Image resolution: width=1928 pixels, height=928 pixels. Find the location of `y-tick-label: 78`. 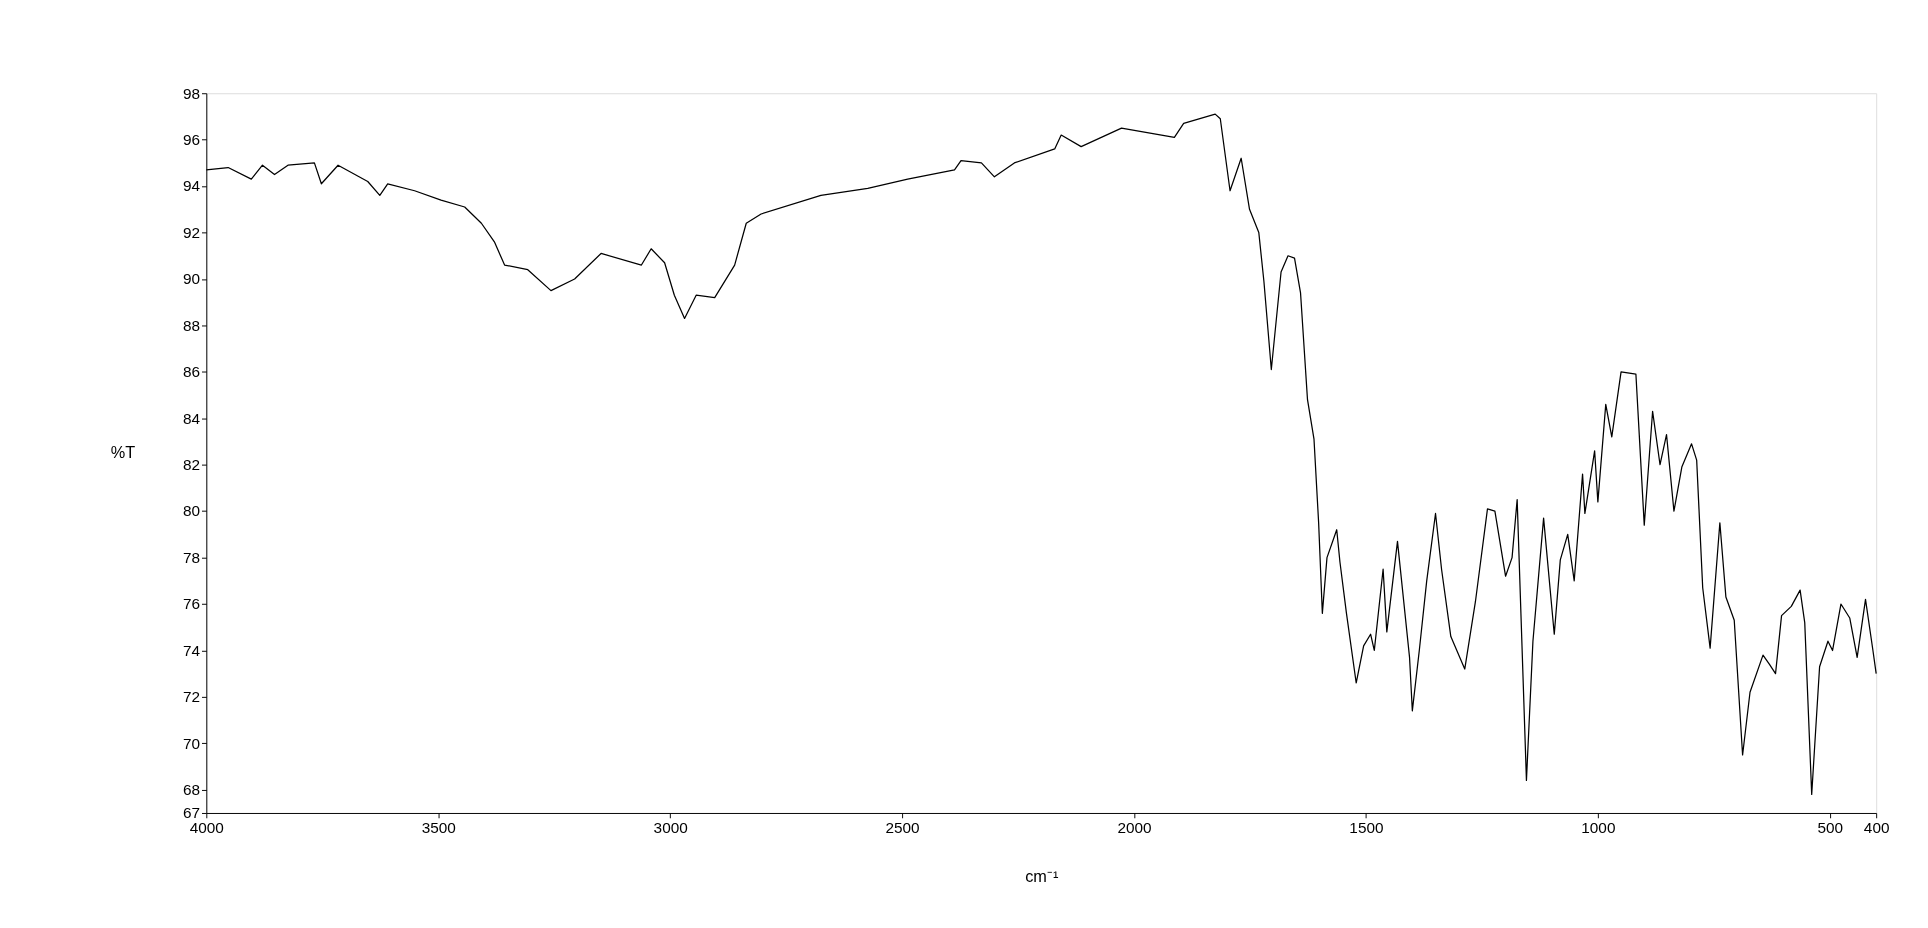

y-tick-label: 78 is located at coordinates (192, 557).